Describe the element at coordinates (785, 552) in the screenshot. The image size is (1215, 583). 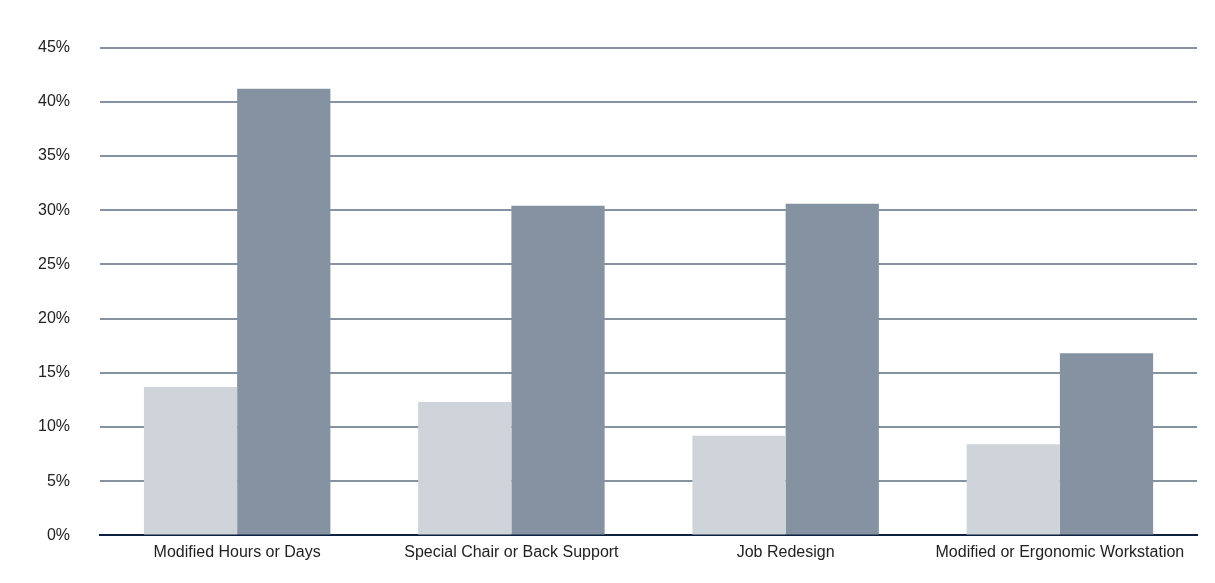
I see `x-tick-label: Job Redesign` at that location.